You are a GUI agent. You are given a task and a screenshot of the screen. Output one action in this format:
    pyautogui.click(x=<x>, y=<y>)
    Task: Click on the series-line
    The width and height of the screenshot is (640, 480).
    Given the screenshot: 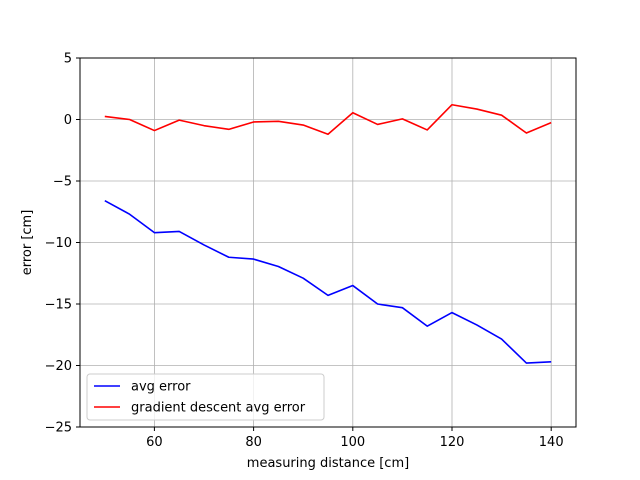 What is the action you would take?
    pyautogui.click(x=328, y=119)
    